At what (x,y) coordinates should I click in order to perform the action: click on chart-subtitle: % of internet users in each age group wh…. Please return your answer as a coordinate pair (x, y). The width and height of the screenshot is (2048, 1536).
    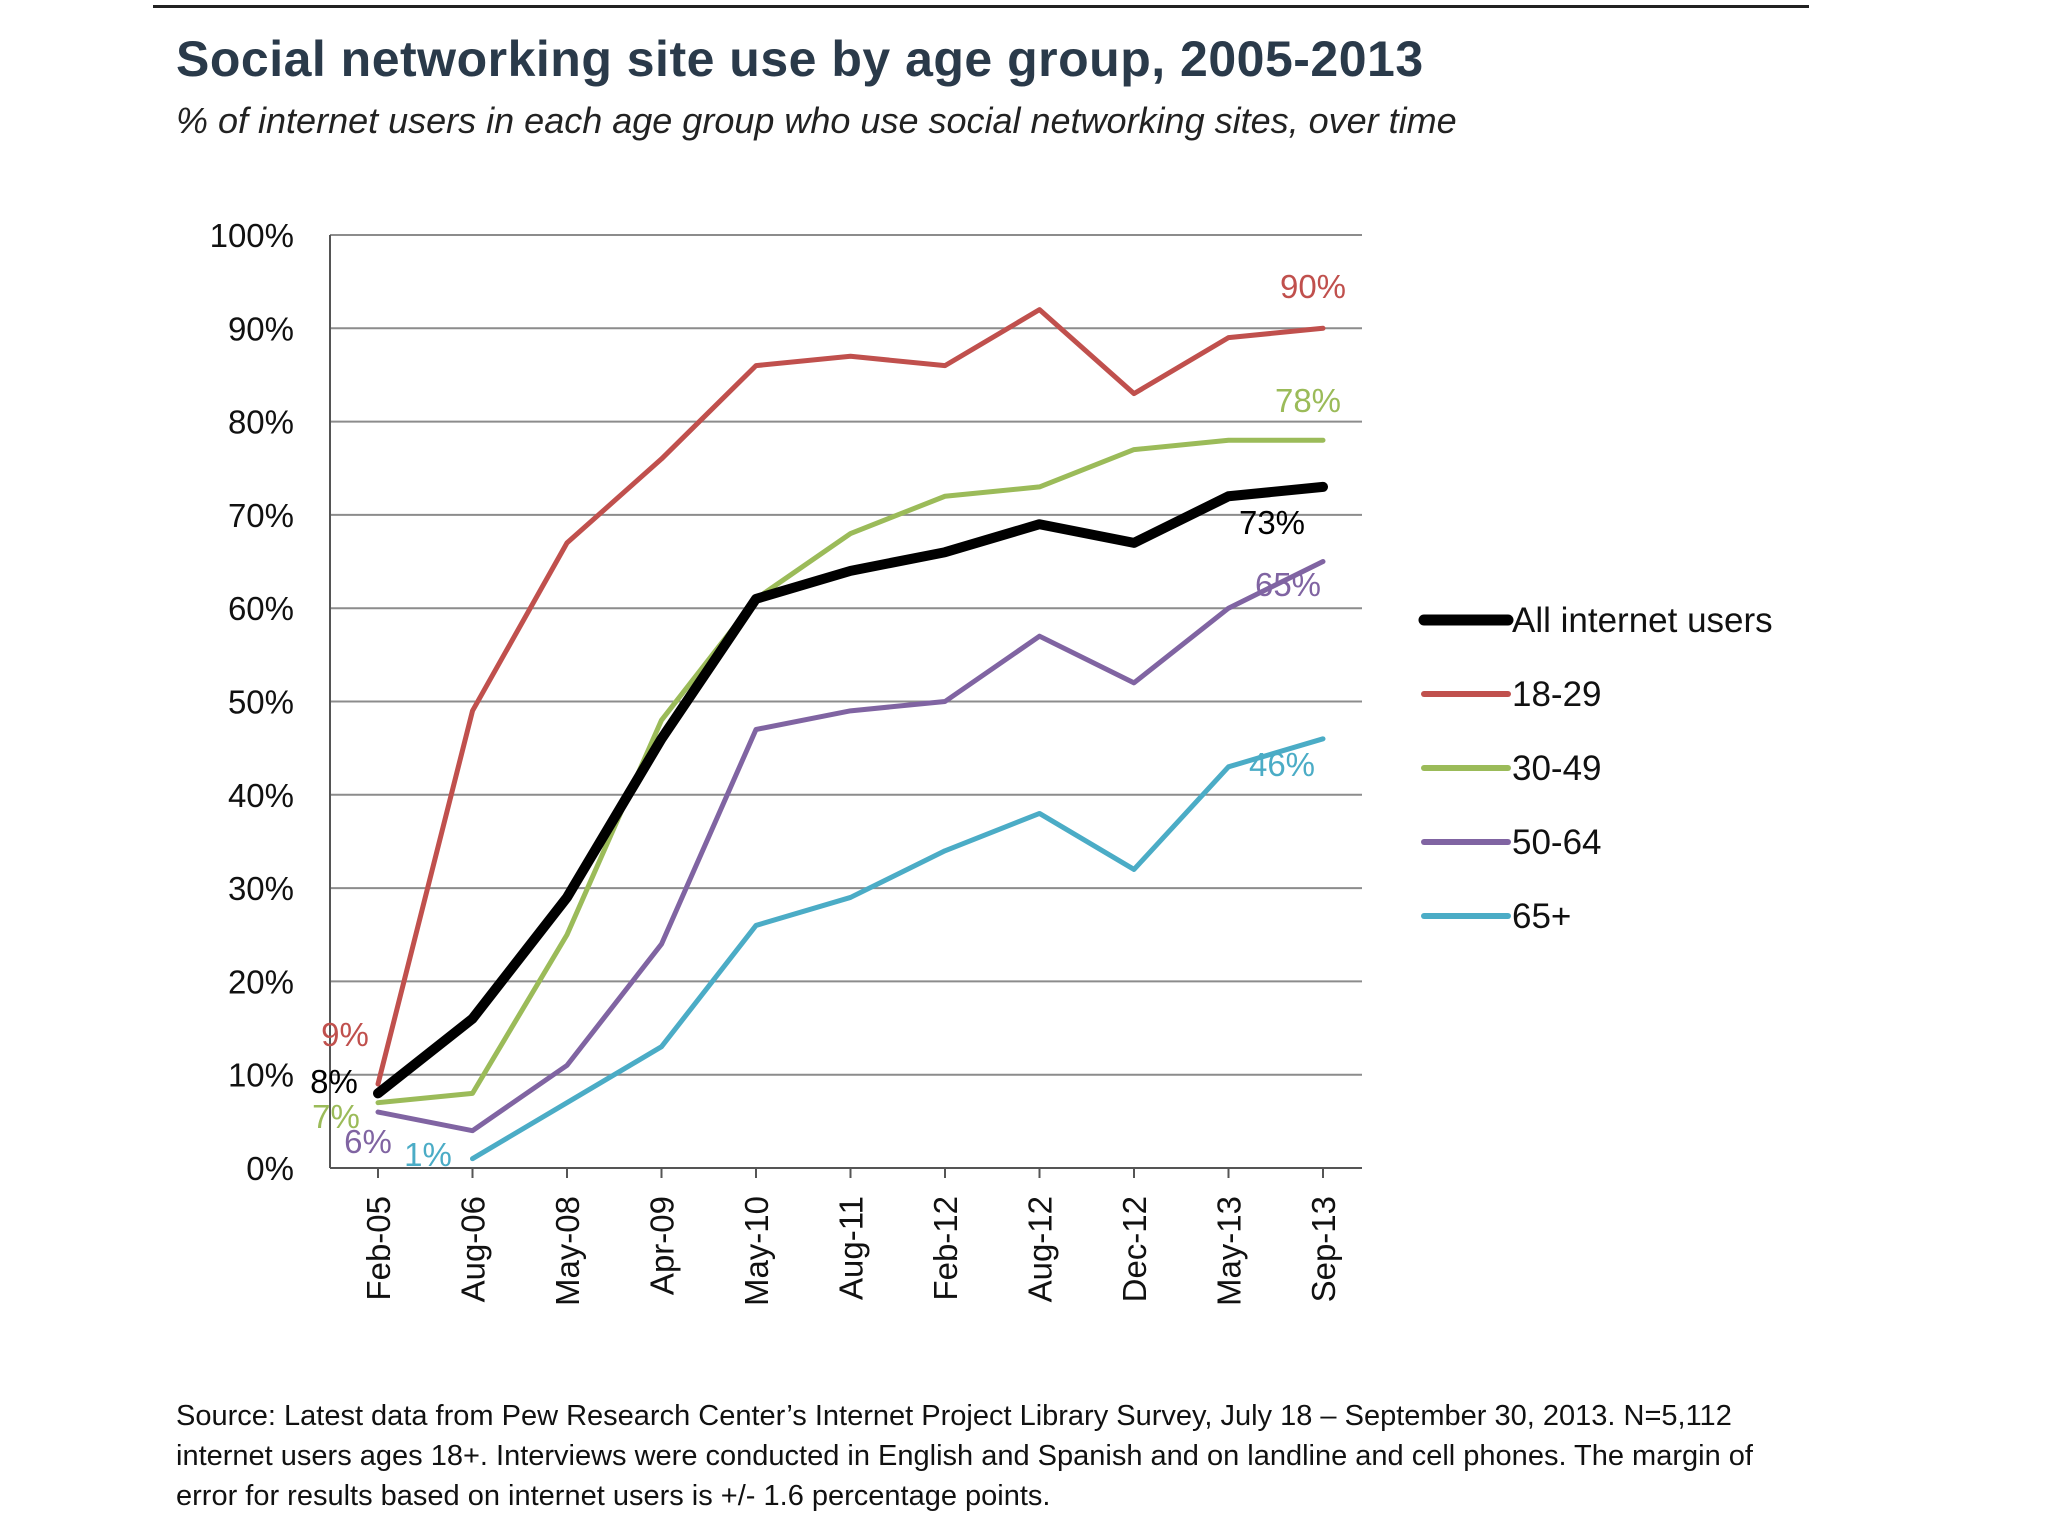
    Looking at the image, I should click on (816, 120).